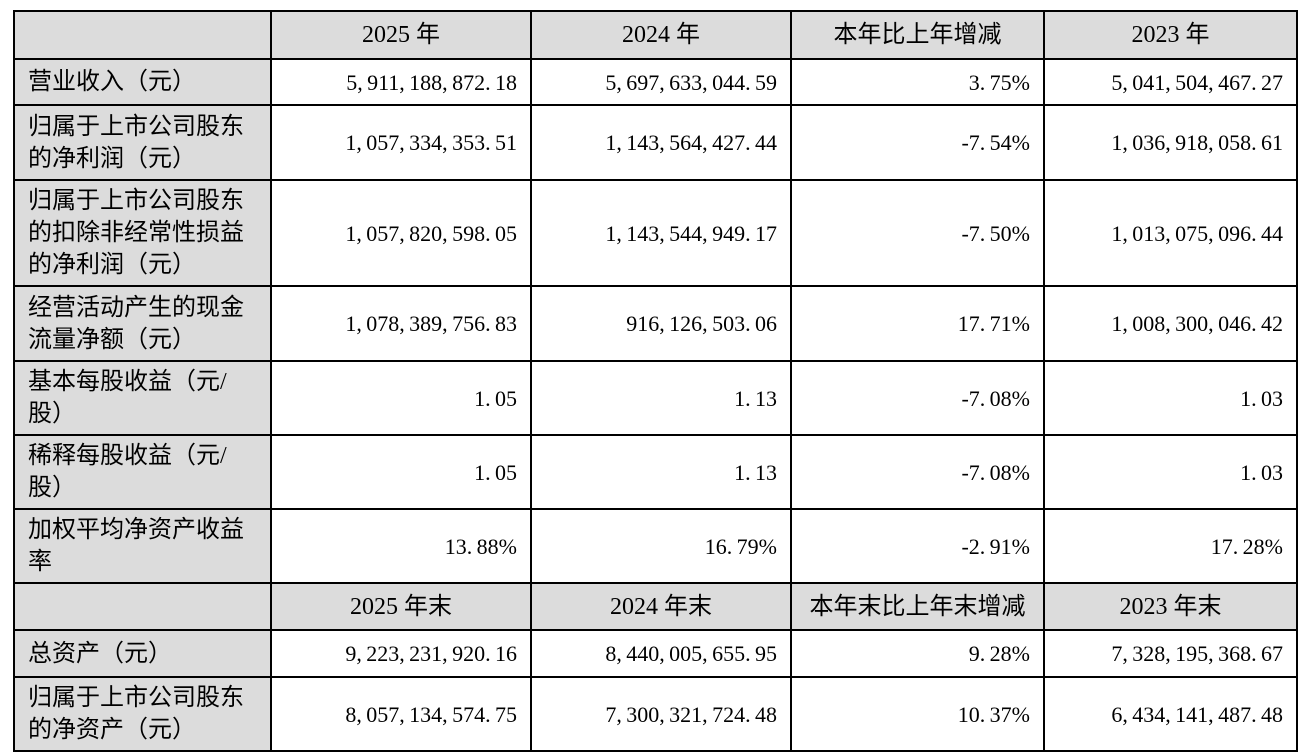  Describe the element at coordinates (401, 35) in the screenshot. I see `column-header-2025: 2025 年` at that location.